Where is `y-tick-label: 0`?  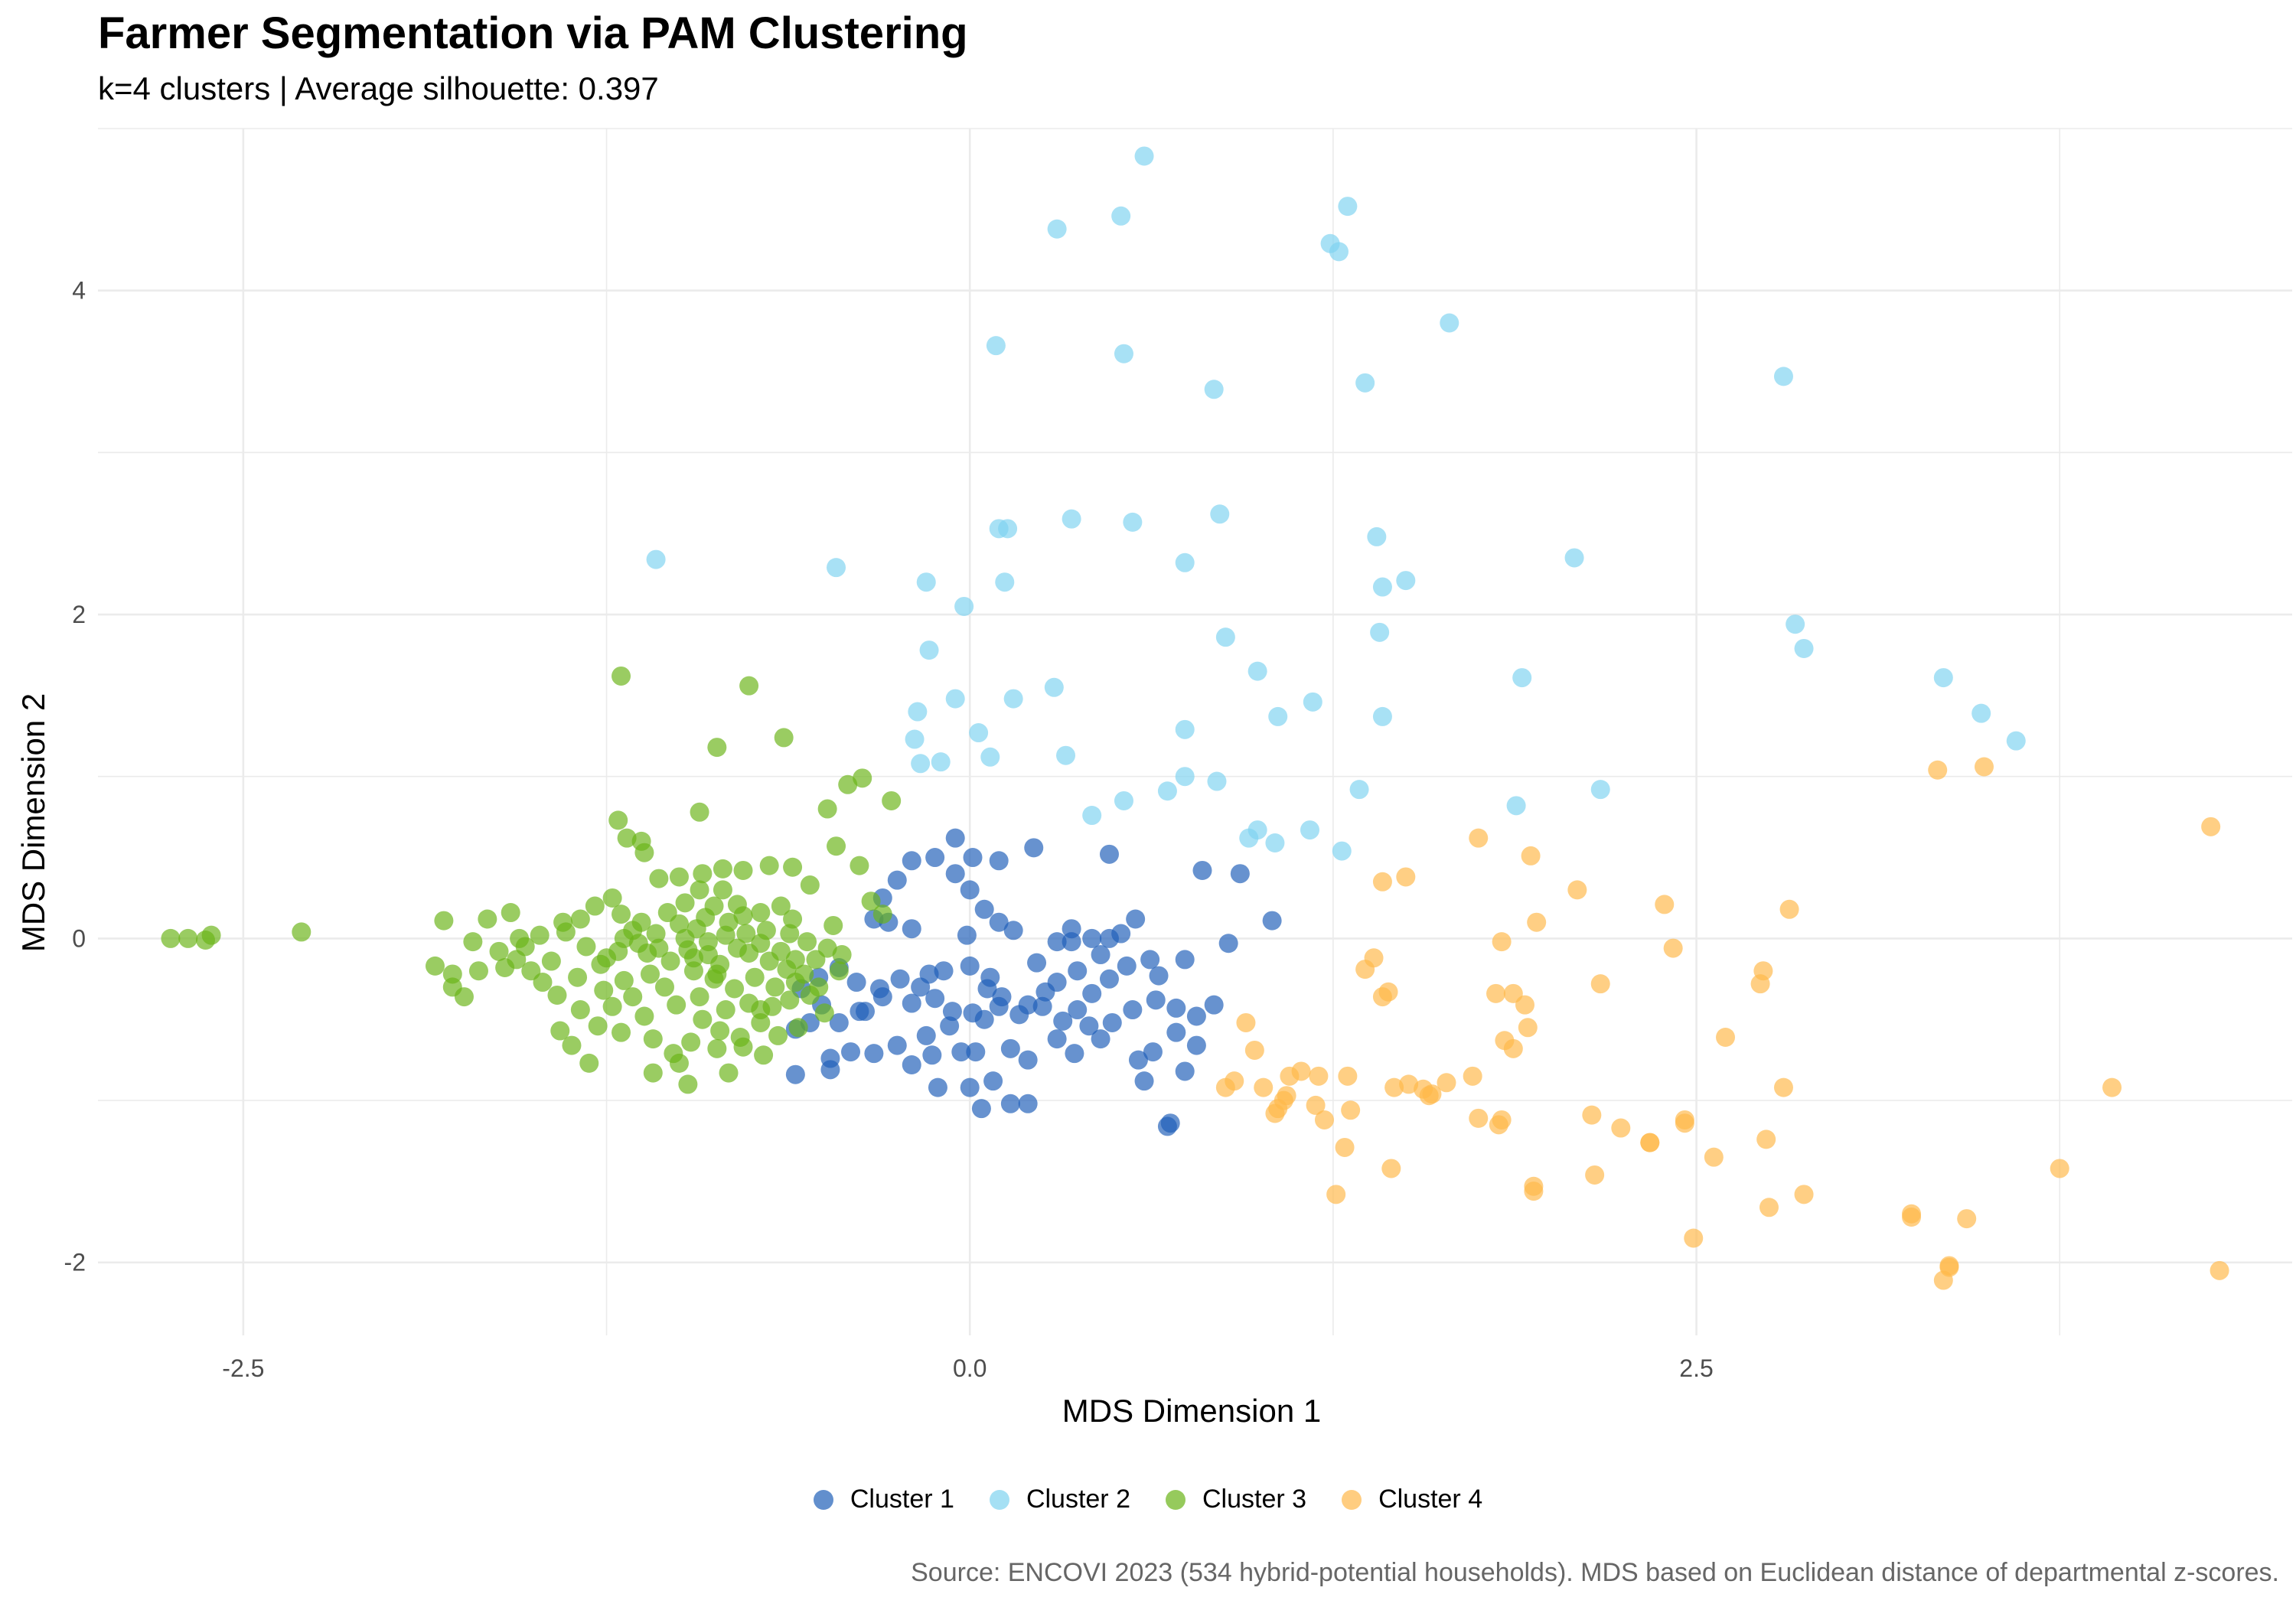
y-tick-label: 0 is located at coordinates (79, 938).